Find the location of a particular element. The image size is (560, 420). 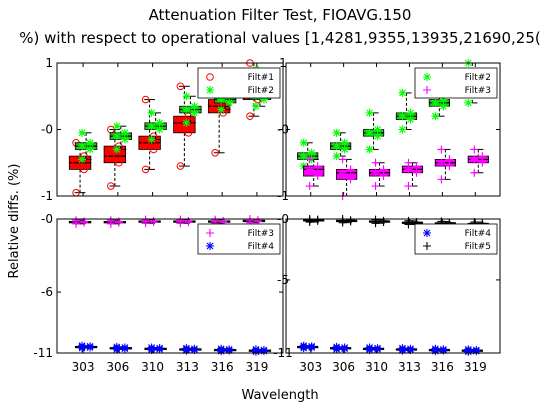

legend-label: Filt#2 is located at coordinates (261, 91).